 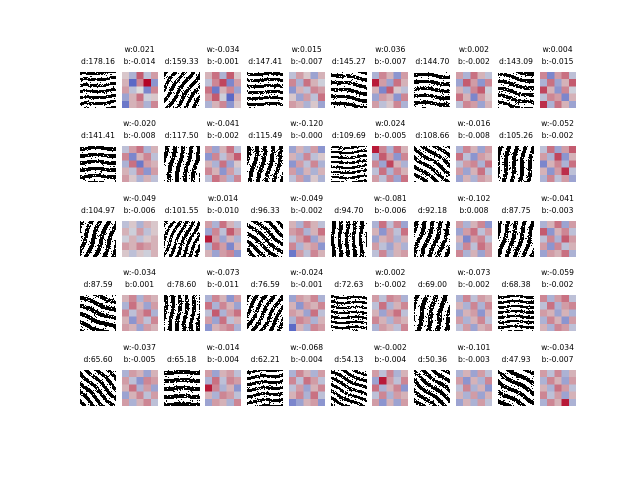 What do you see at coordinates (265, 359) in the screenshot?
I see `stripe-distance-label: d:62.21` at bounding box center [265, 359].